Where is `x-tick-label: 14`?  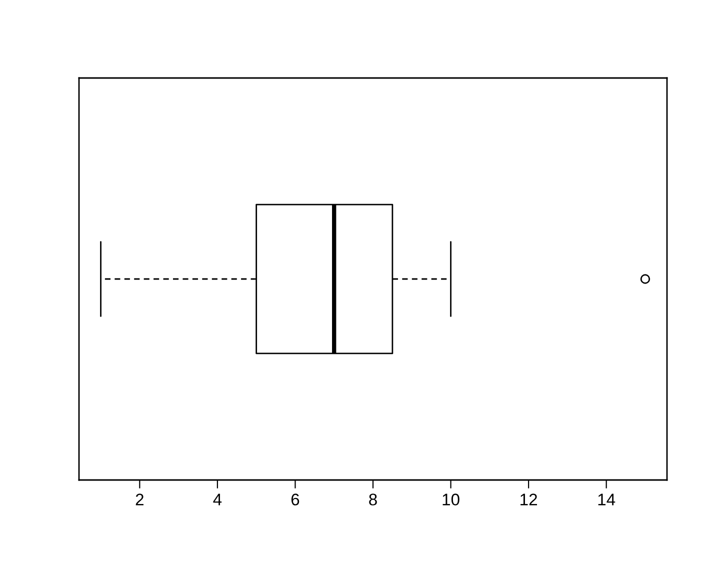 x-tick-label: 14 is located at coordinates (607, 500).